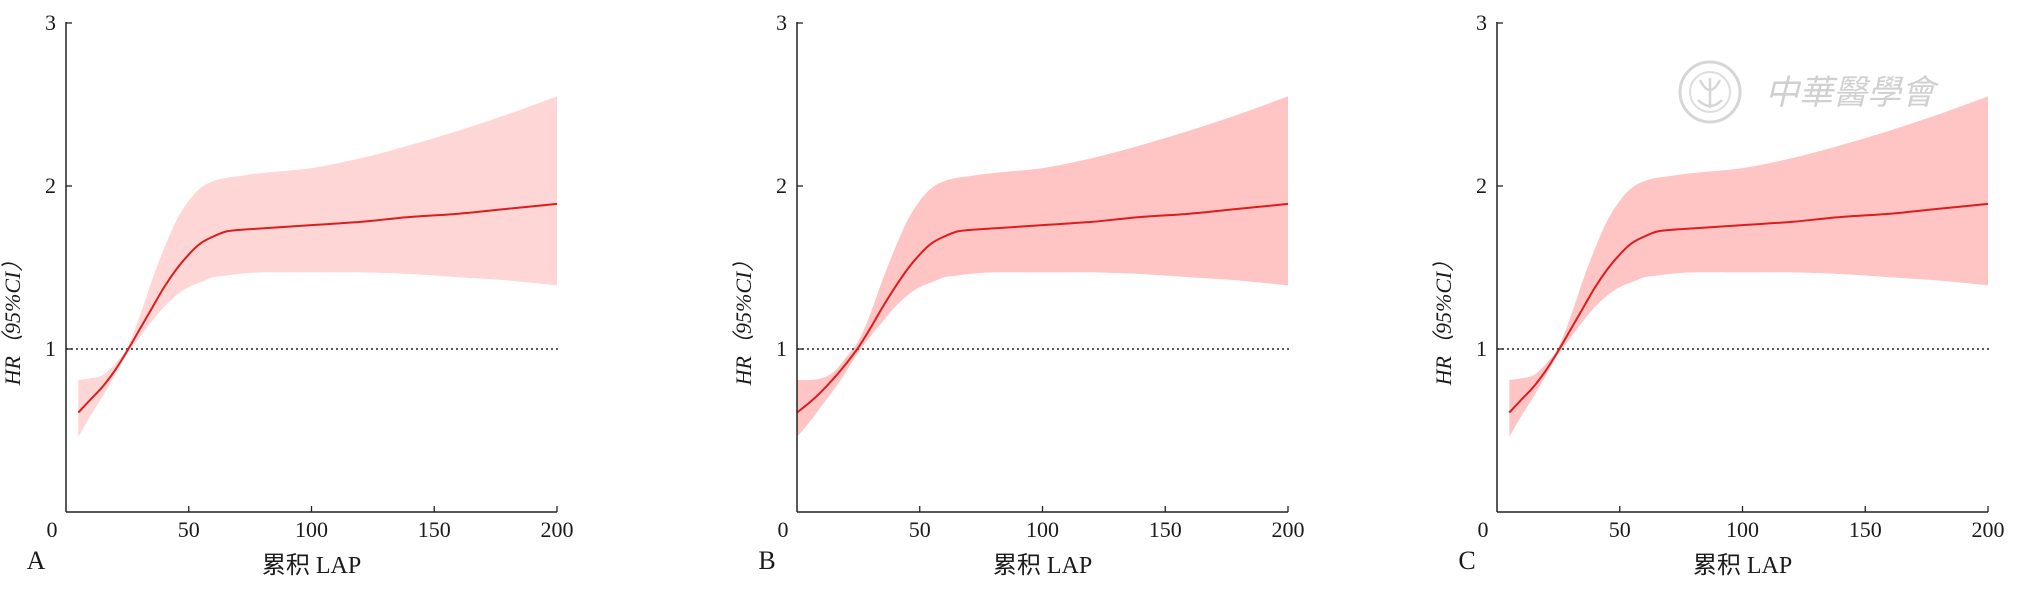 The height and width of the screenshot is (590, 2018). Describe the element at coordinates (1466, 560) in the screenshot. I see `panel-label: C` at that location.